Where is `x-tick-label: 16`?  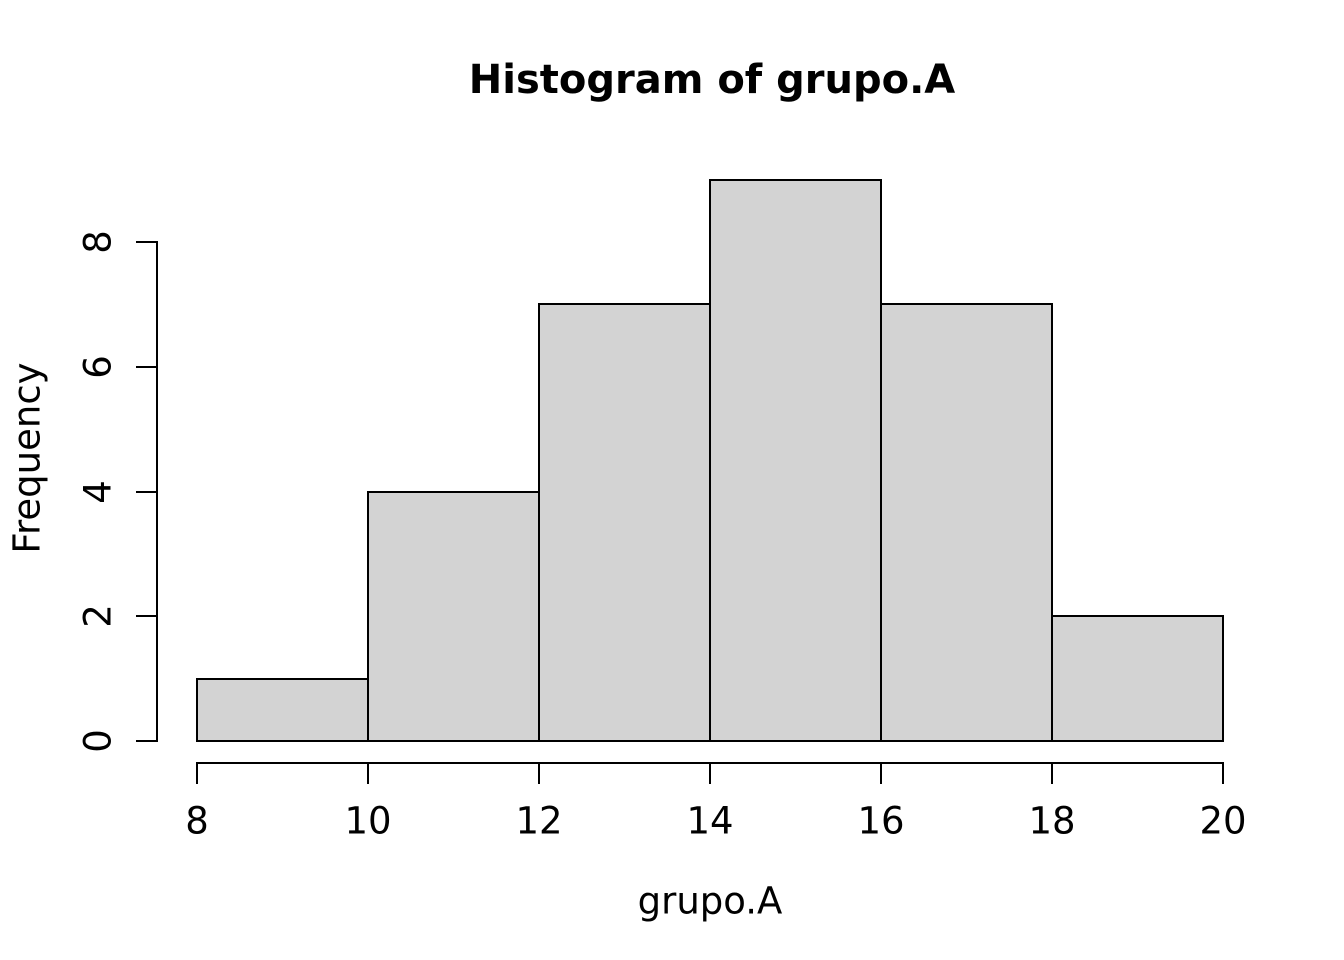 x-tick-label: 16 is located at coordinates (881, 821).